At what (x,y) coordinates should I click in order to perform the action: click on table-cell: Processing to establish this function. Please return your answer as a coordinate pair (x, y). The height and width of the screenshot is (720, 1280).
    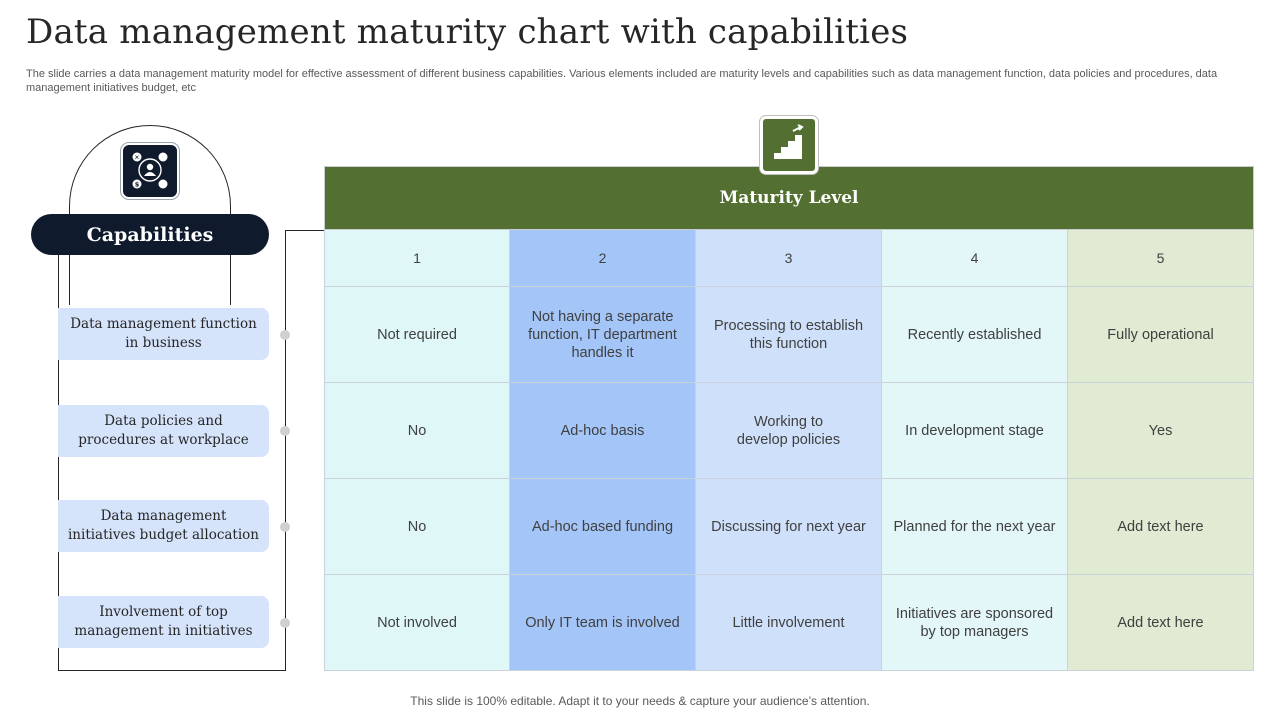
    Looking at the image, I should click on (789, 335).